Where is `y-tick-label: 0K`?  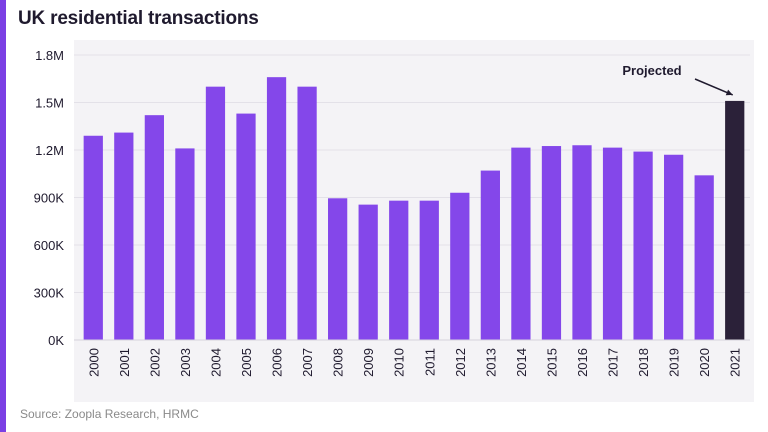 y-tick-label: 0K is located at coordinates (56, 340).